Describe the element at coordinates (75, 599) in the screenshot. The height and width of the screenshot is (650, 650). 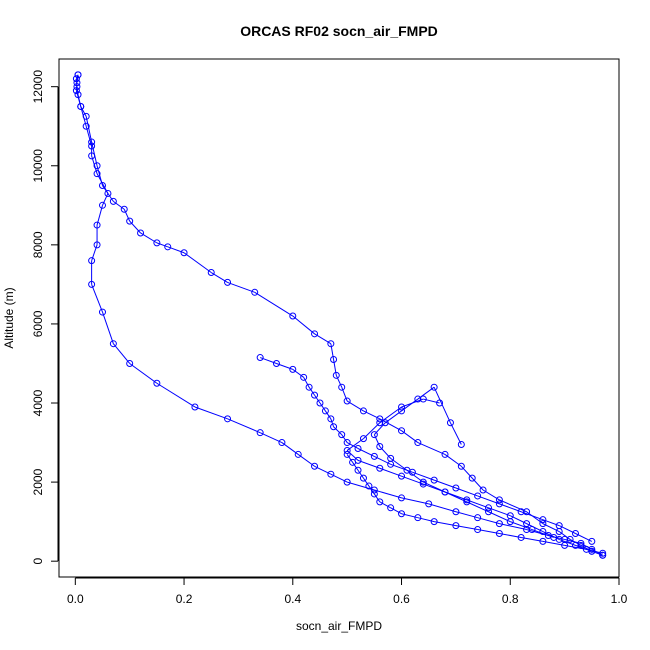
I see `x-tick-label: 0.0` at that location.